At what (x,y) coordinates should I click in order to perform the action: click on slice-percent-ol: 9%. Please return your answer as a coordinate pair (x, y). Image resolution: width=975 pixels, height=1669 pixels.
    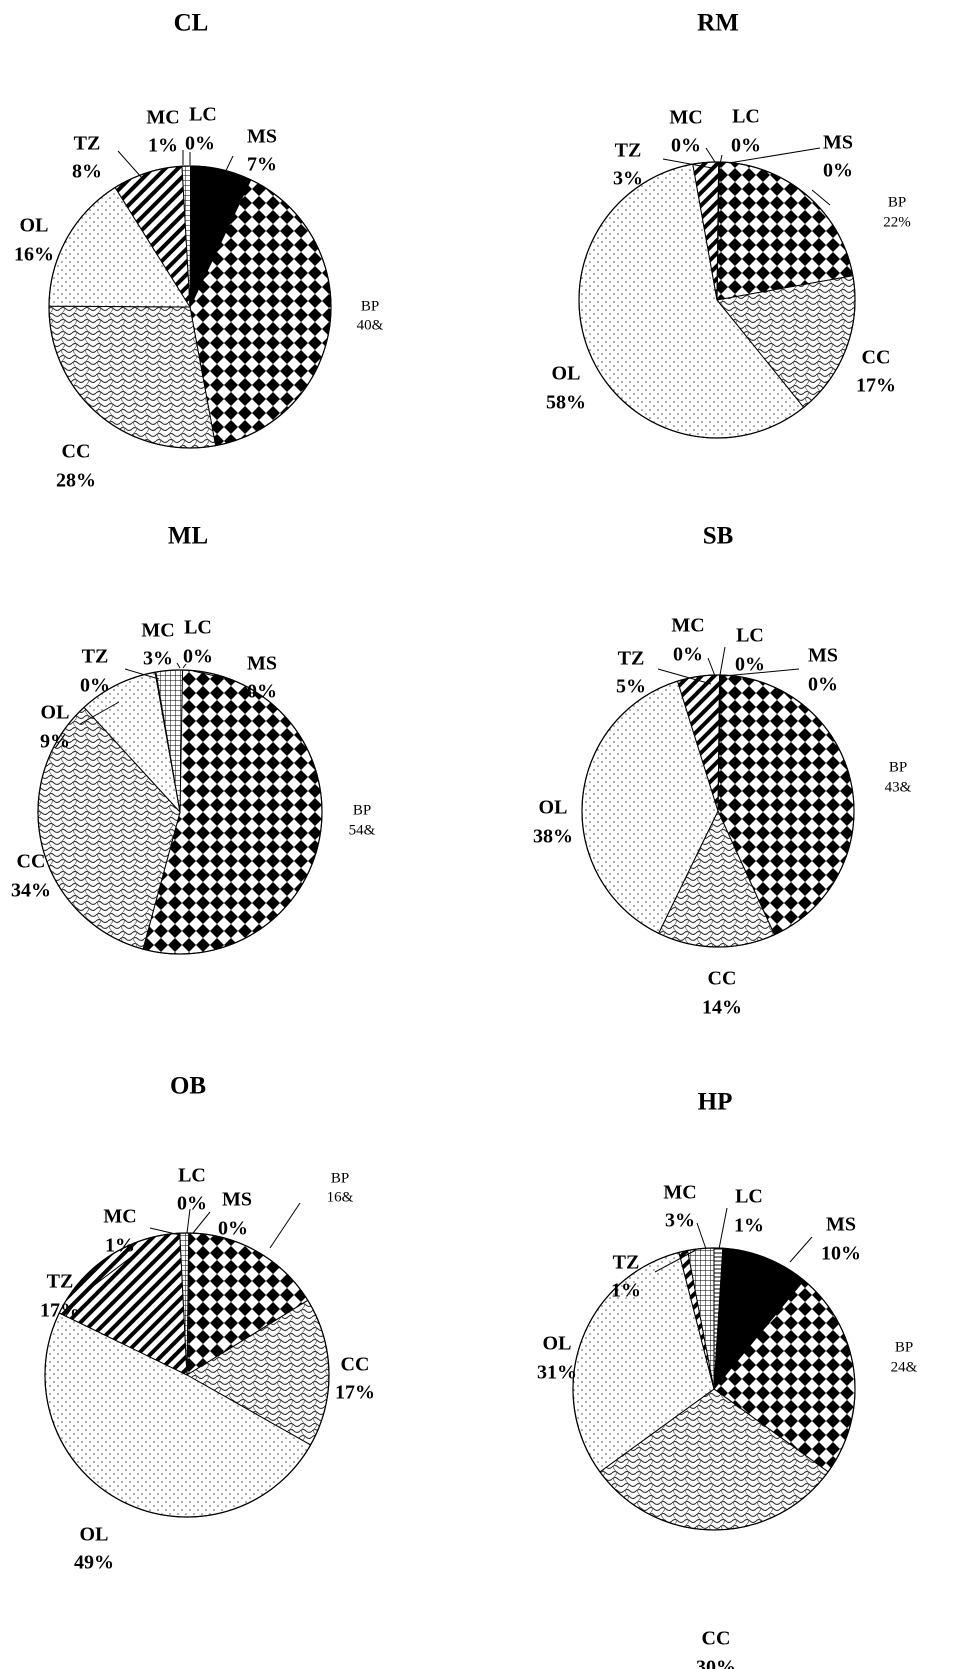
    Looking at the image, I should click on (55, 742).